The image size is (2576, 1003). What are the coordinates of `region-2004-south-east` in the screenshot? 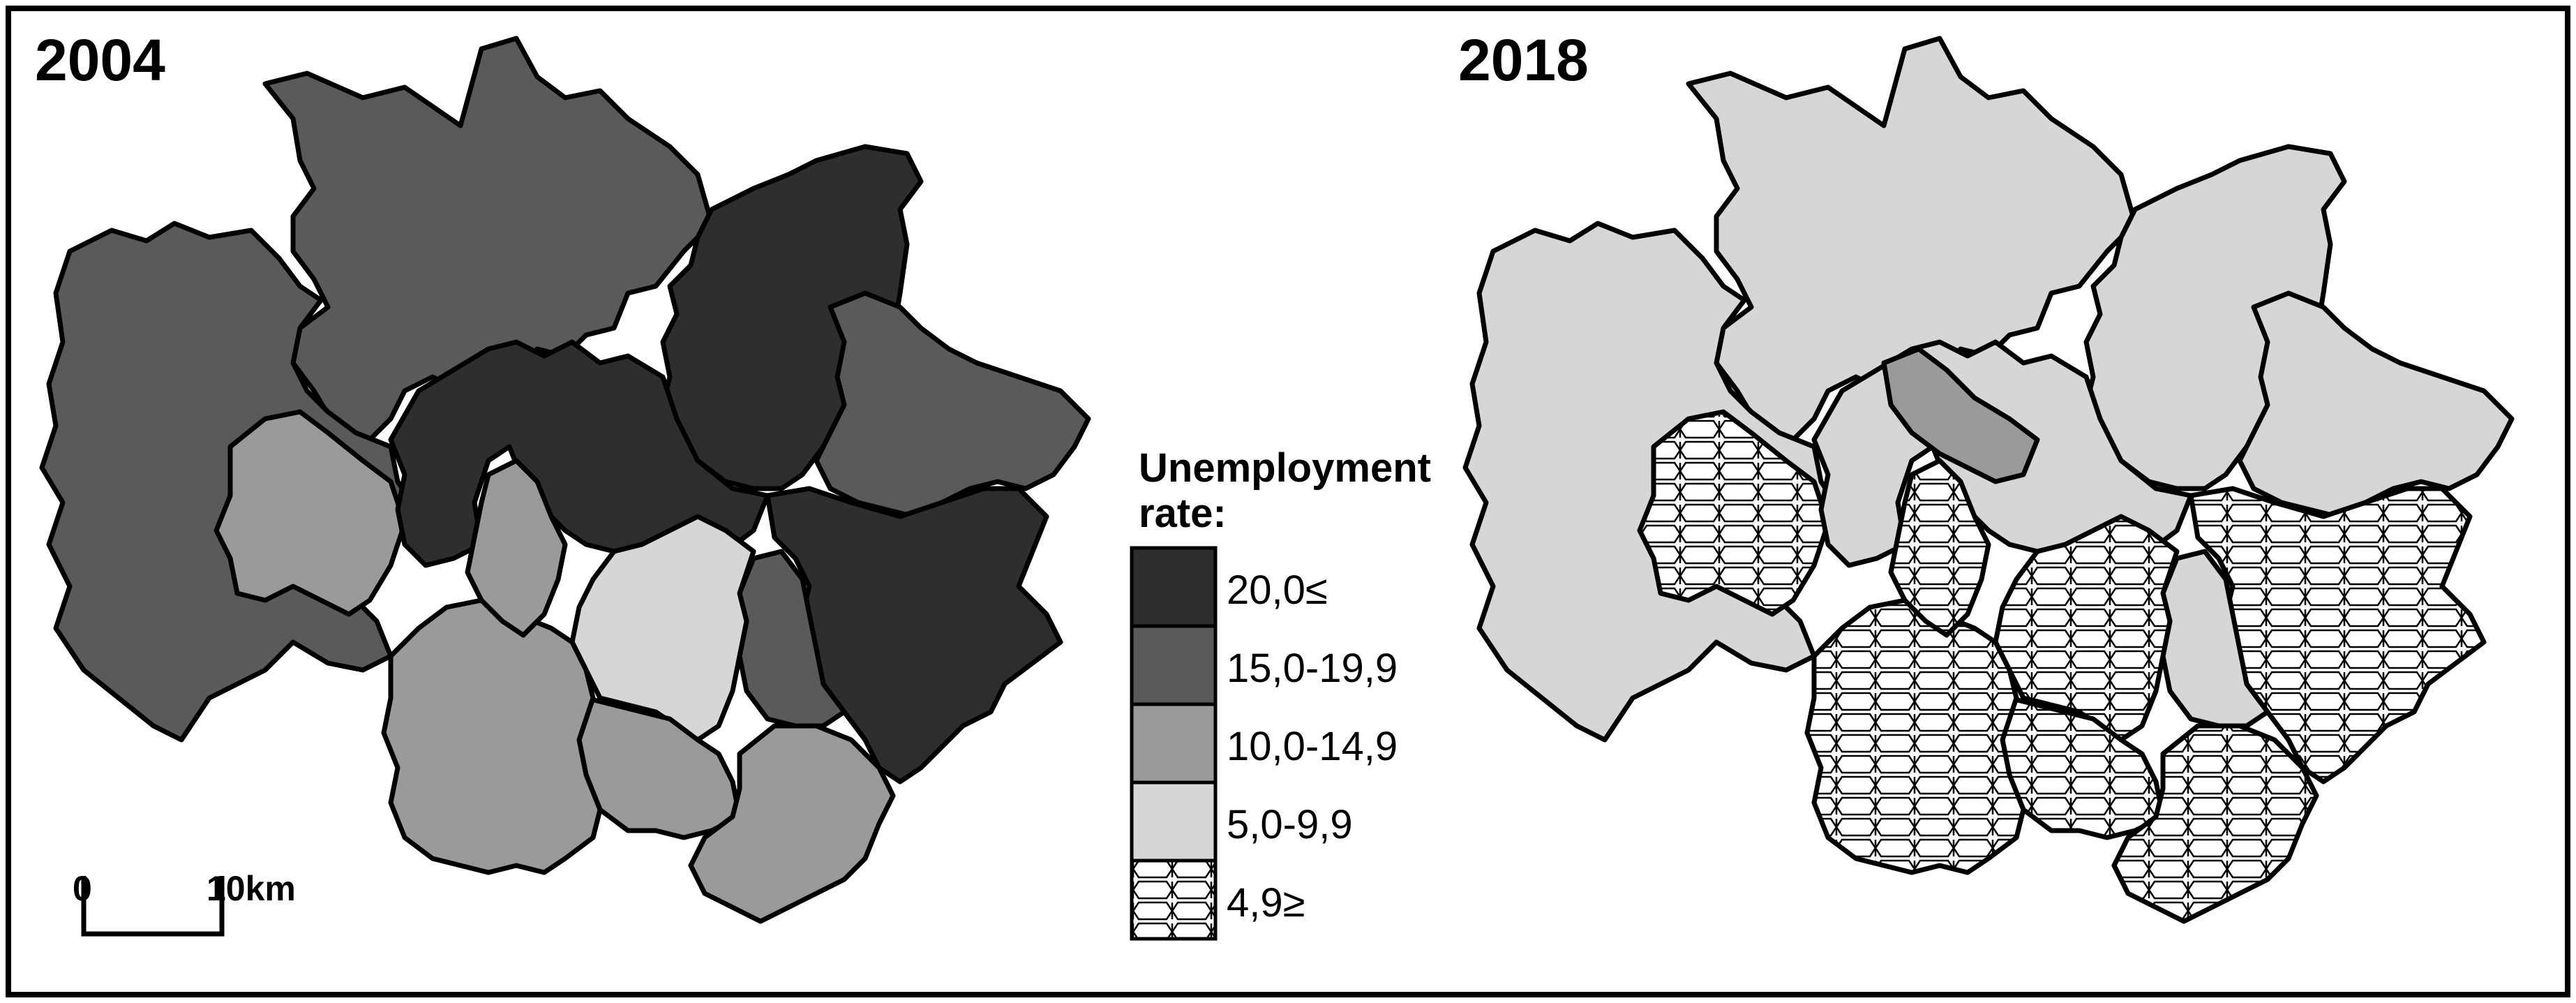 It's located at (792, 824).